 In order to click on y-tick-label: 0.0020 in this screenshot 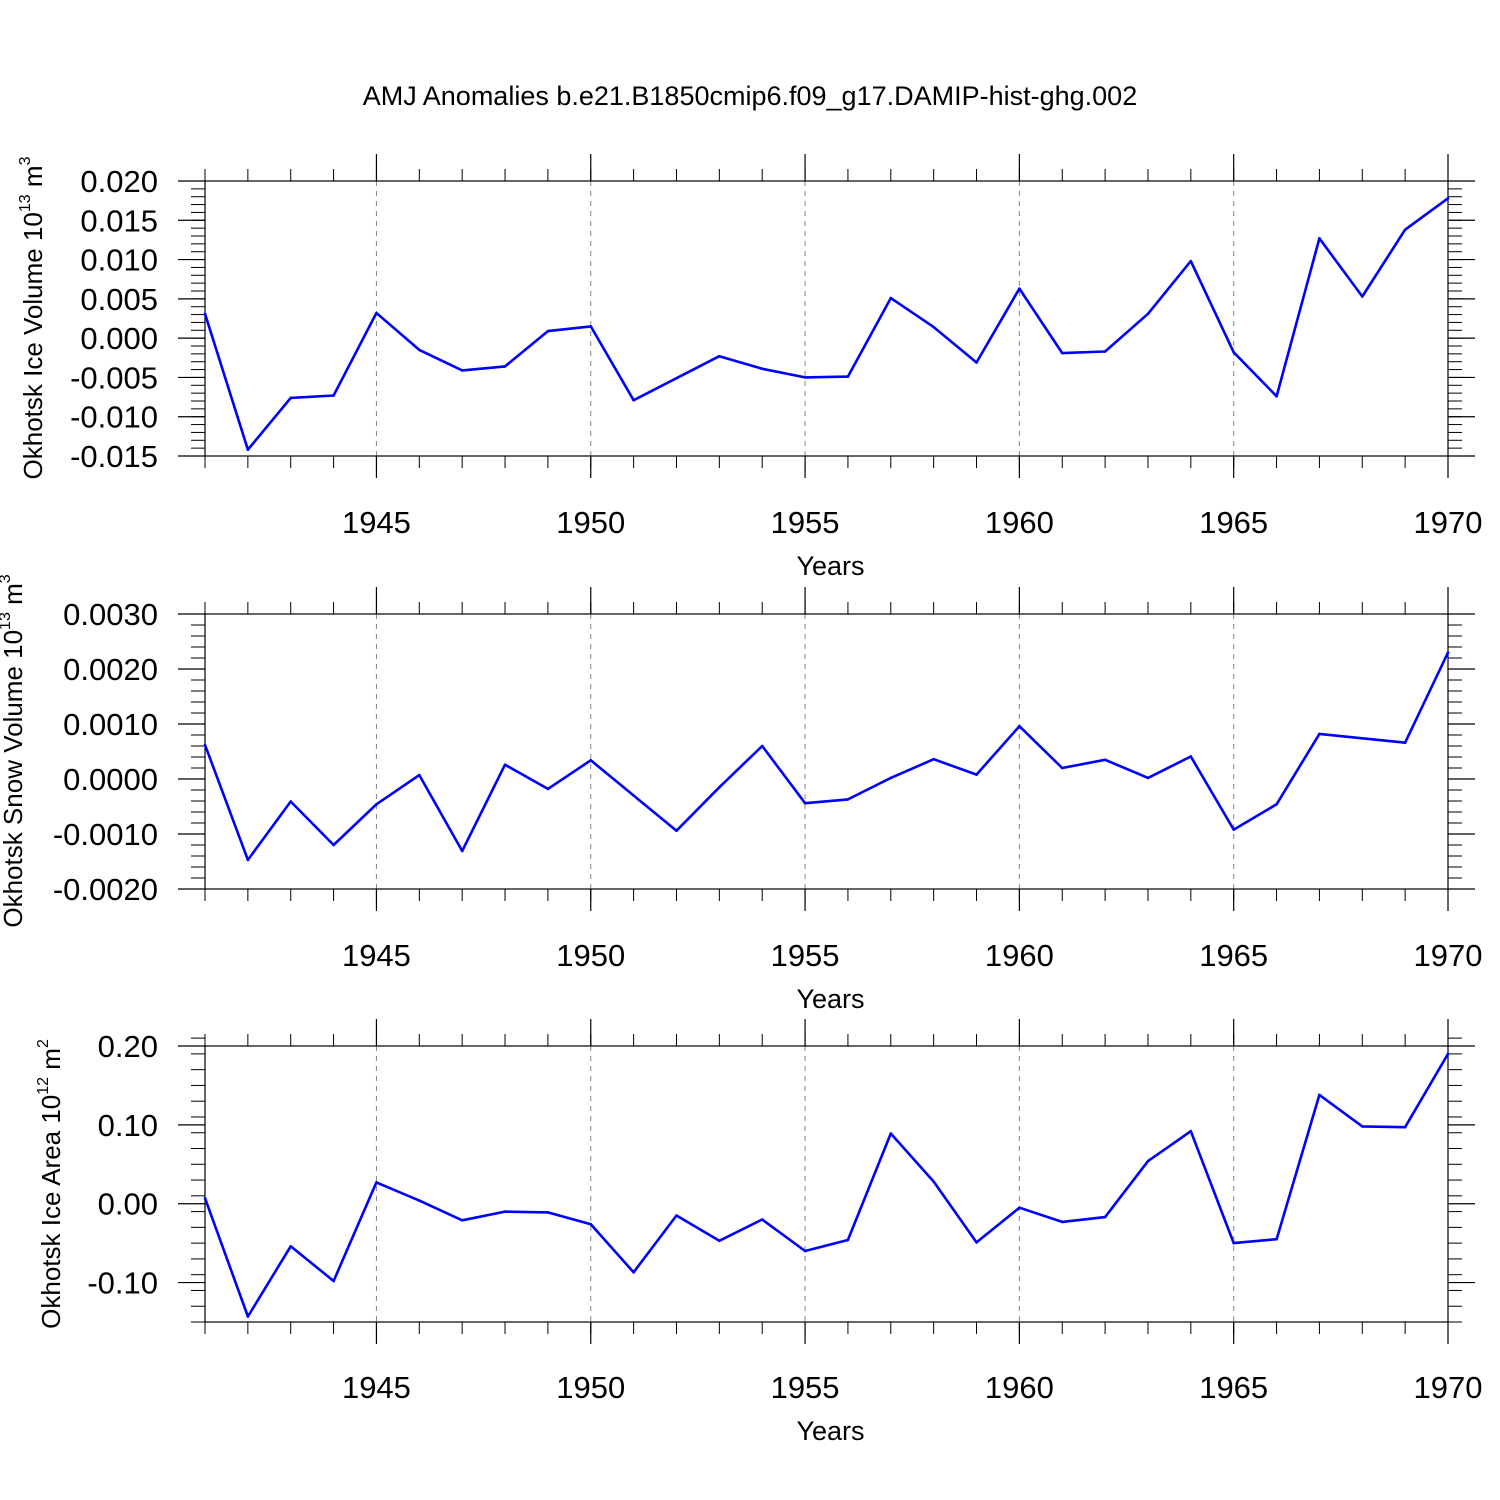, I will do `click(110, 669)`.